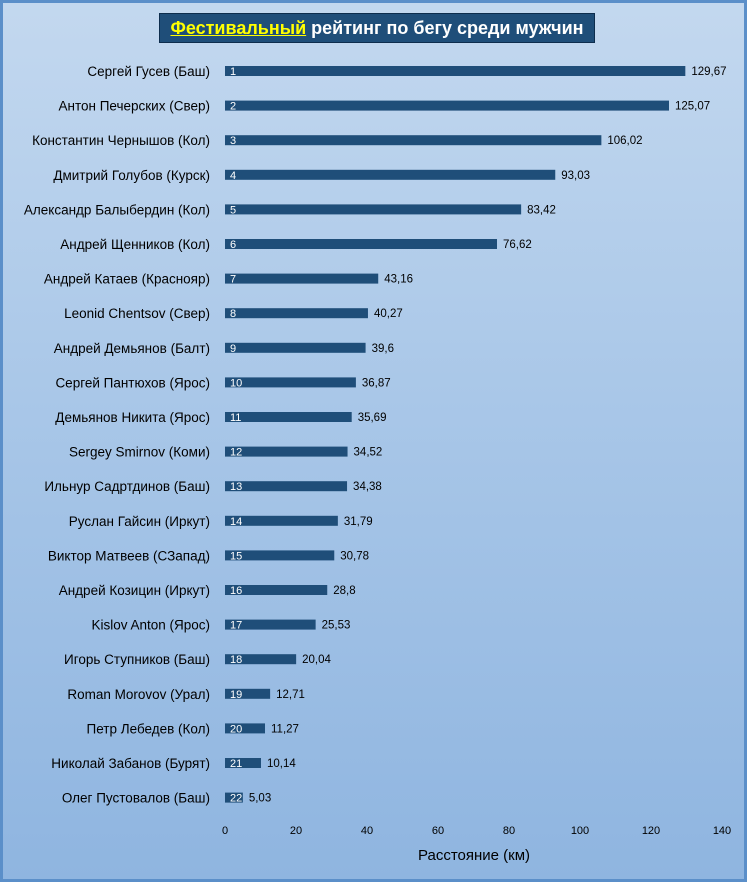 Image resolution: width=747 pixels, height=882 pixels. What do you see at coordinates (132, 348) in the screenshot?
I see `category-label: Андрей Демьянов (Балт)` at bounding box center [132, 348].